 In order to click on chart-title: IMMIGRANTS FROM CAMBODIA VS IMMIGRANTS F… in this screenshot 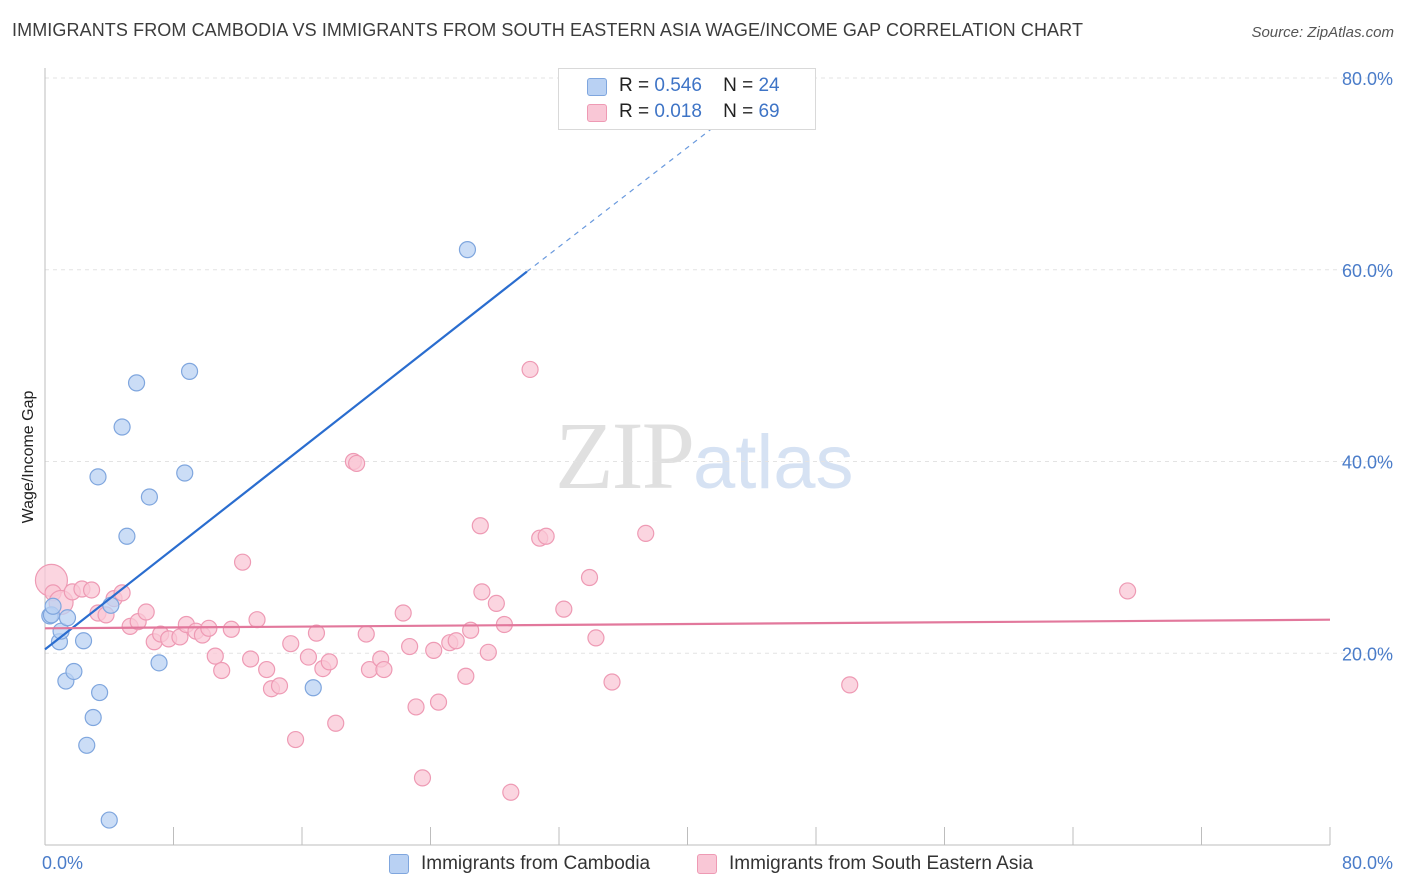, I will do `click(548, 30)`.